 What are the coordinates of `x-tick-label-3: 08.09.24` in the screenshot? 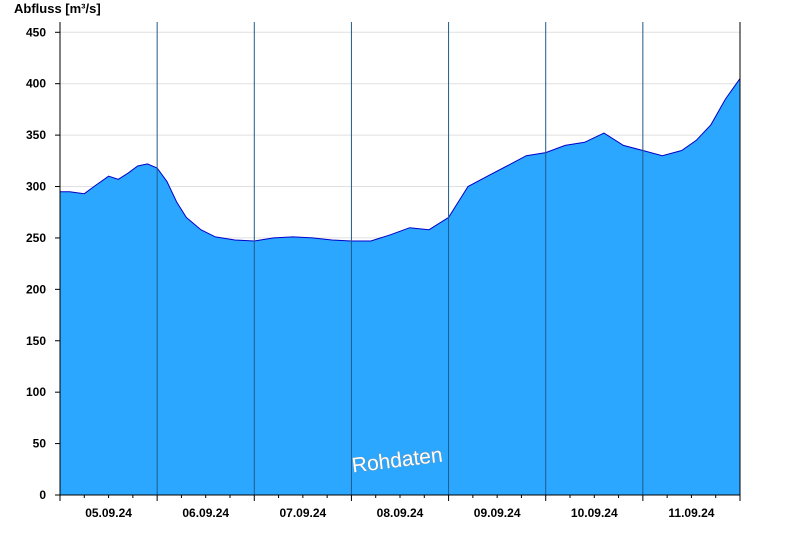 It's located at (400, 513).